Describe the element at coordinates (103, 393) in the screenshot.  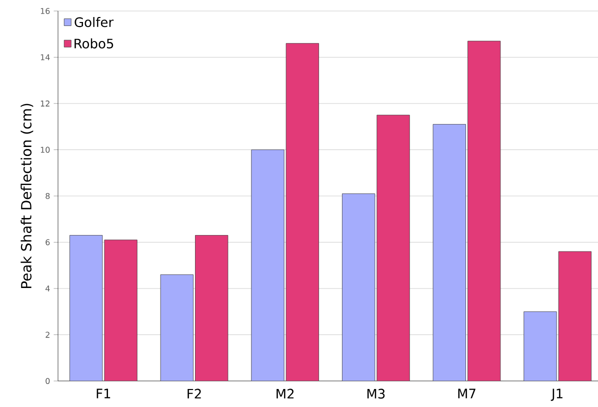
I see `x-tick-label: F1` at that location.